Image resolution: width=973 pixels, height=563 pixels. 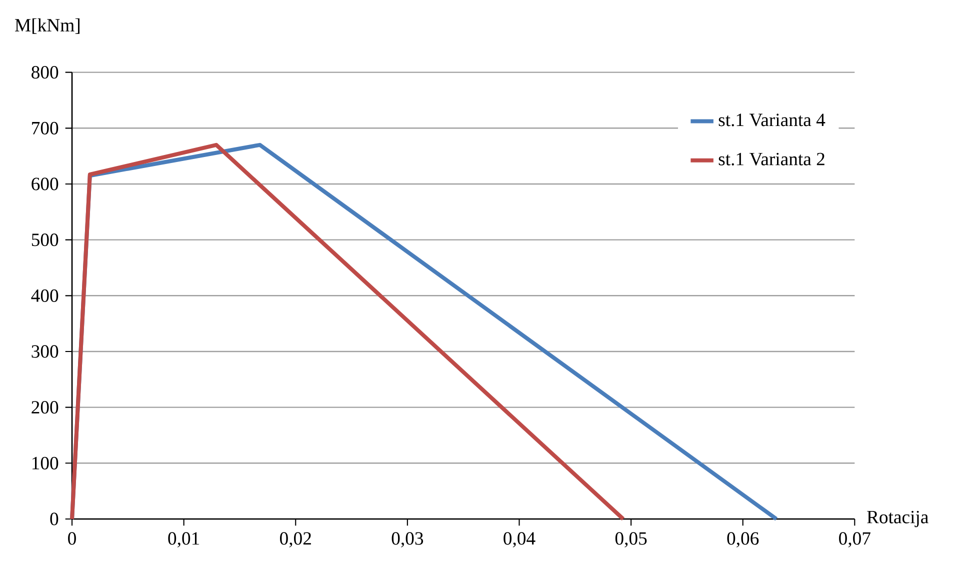 I want to click on y-axis-title: M[kNm], so click(x=47, y=26).